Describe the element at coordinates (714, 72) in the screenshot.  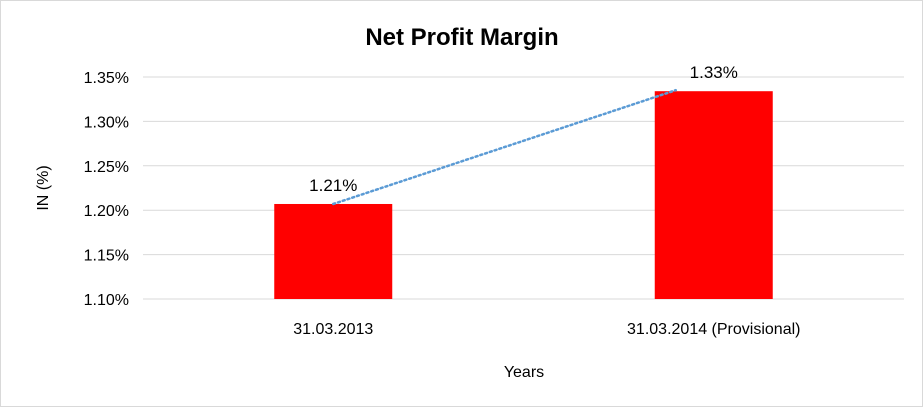
I see `data-label: 1.33%` at that location.